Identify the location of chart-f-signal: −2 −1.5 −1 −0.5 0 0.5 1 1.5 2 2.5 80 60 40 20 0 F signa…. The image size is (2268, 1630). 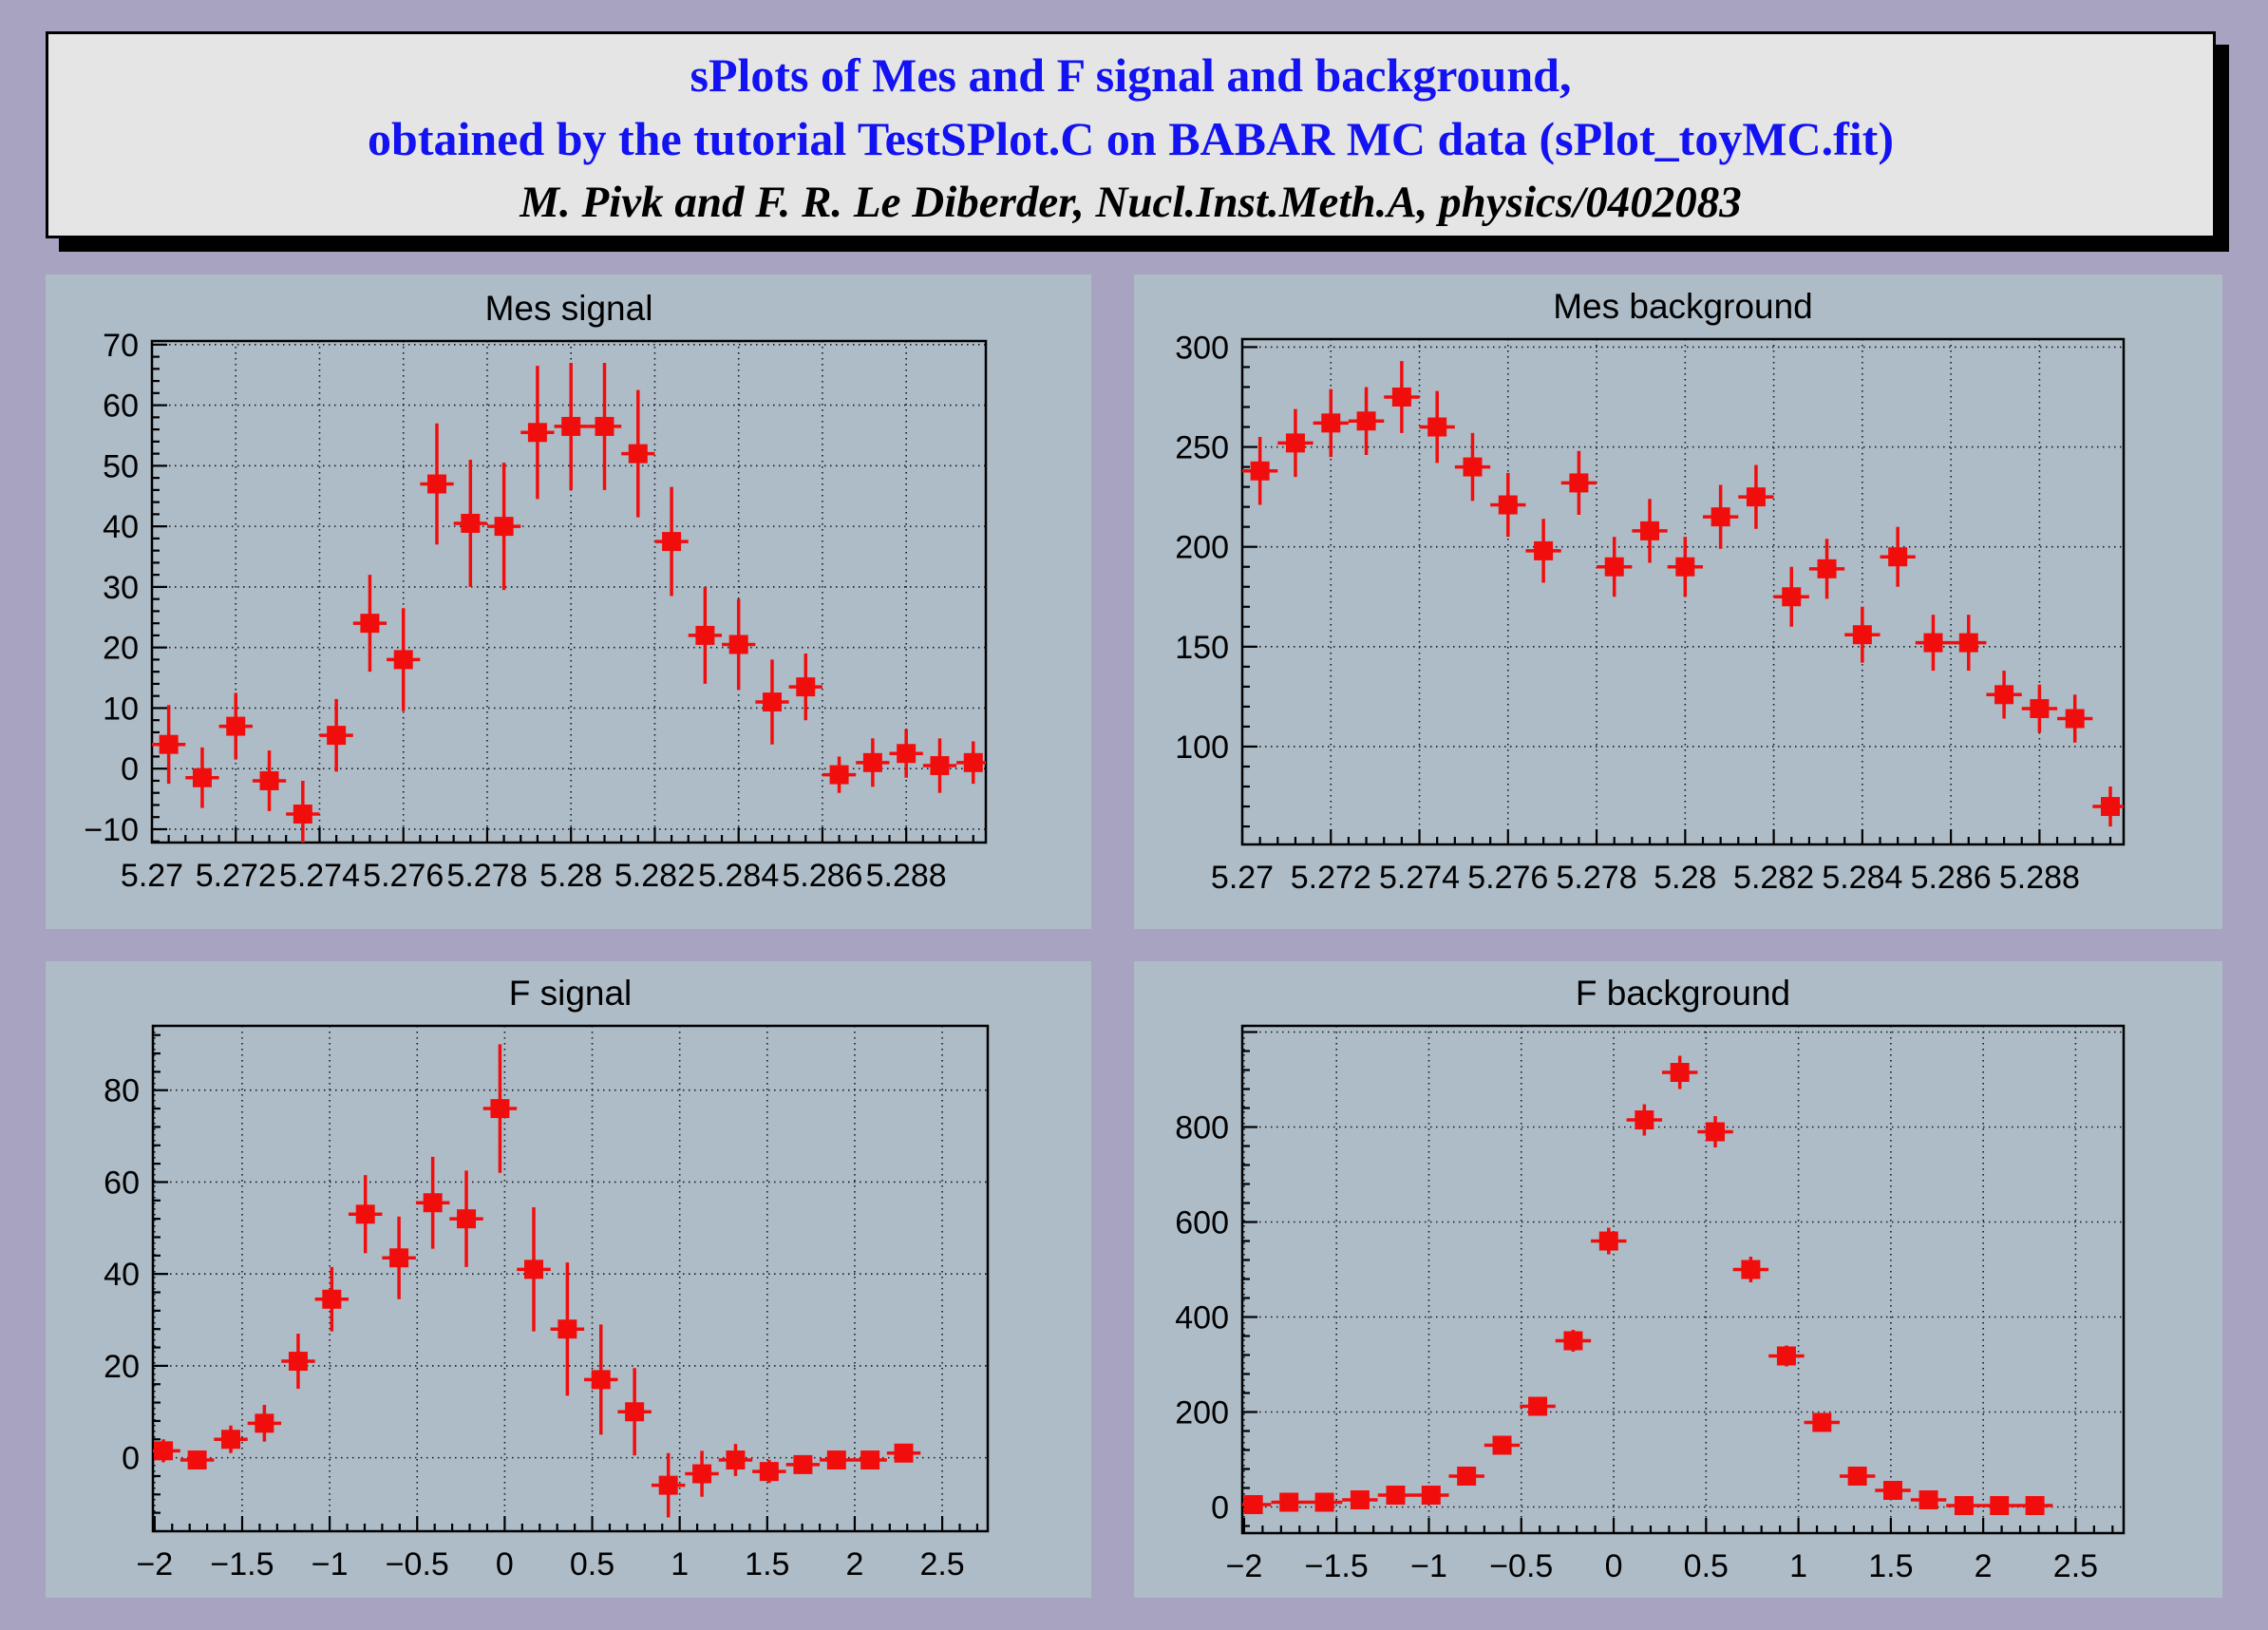
(547, 1278).